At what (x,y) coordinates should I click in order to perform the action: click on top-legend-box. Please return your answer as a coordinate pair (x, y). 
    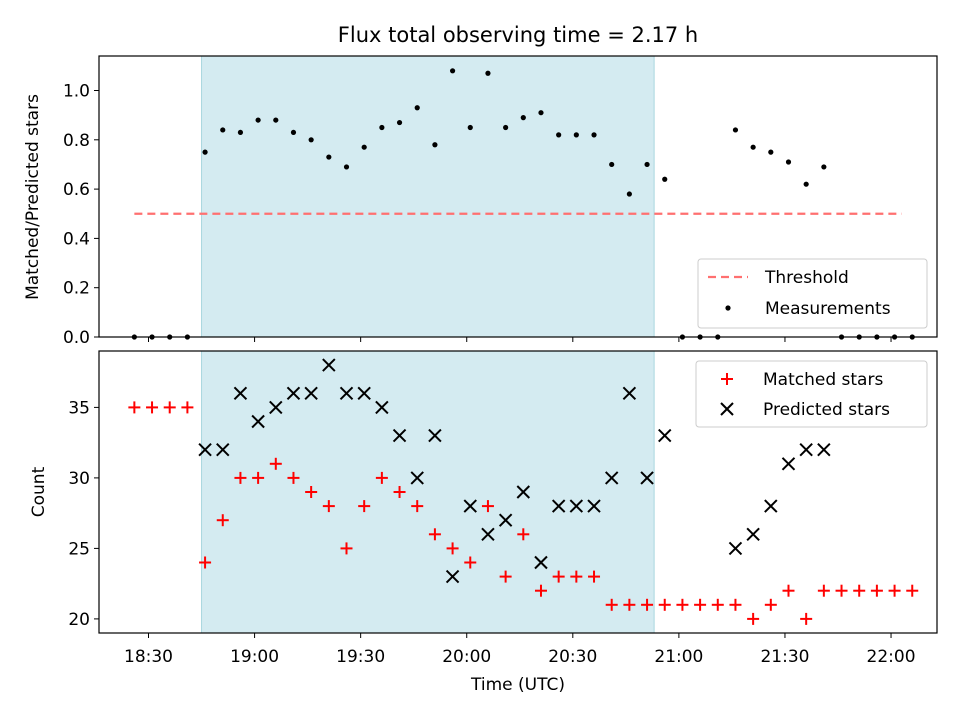
    Looking at the image, I should click on (812, 293).